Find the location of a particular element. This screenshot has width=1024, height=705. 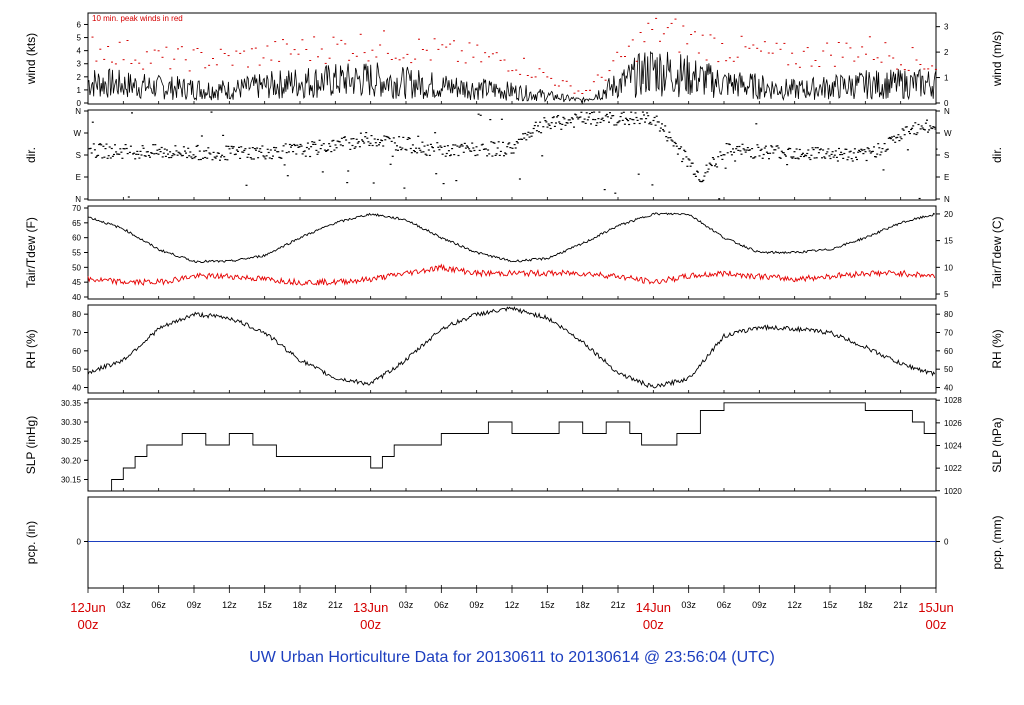

ytick-label-right-4-4: 1028 is located at coordinates (953, 400).